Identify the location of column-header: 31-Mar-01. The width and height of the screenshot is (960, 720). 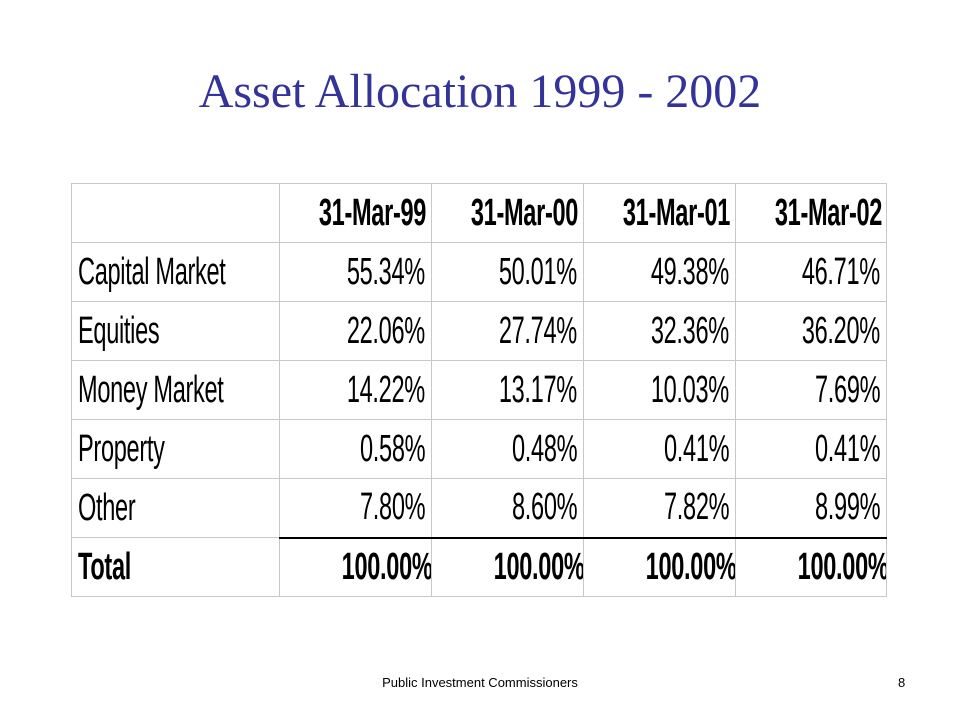
(659, 213).